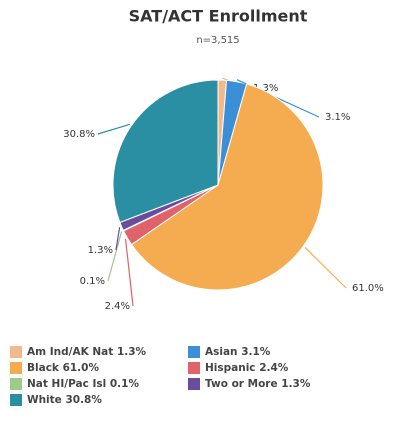  Describe the element at coordinates (64, 400) in the screenshot. I see `legend-label: White 30.8%` at that location.